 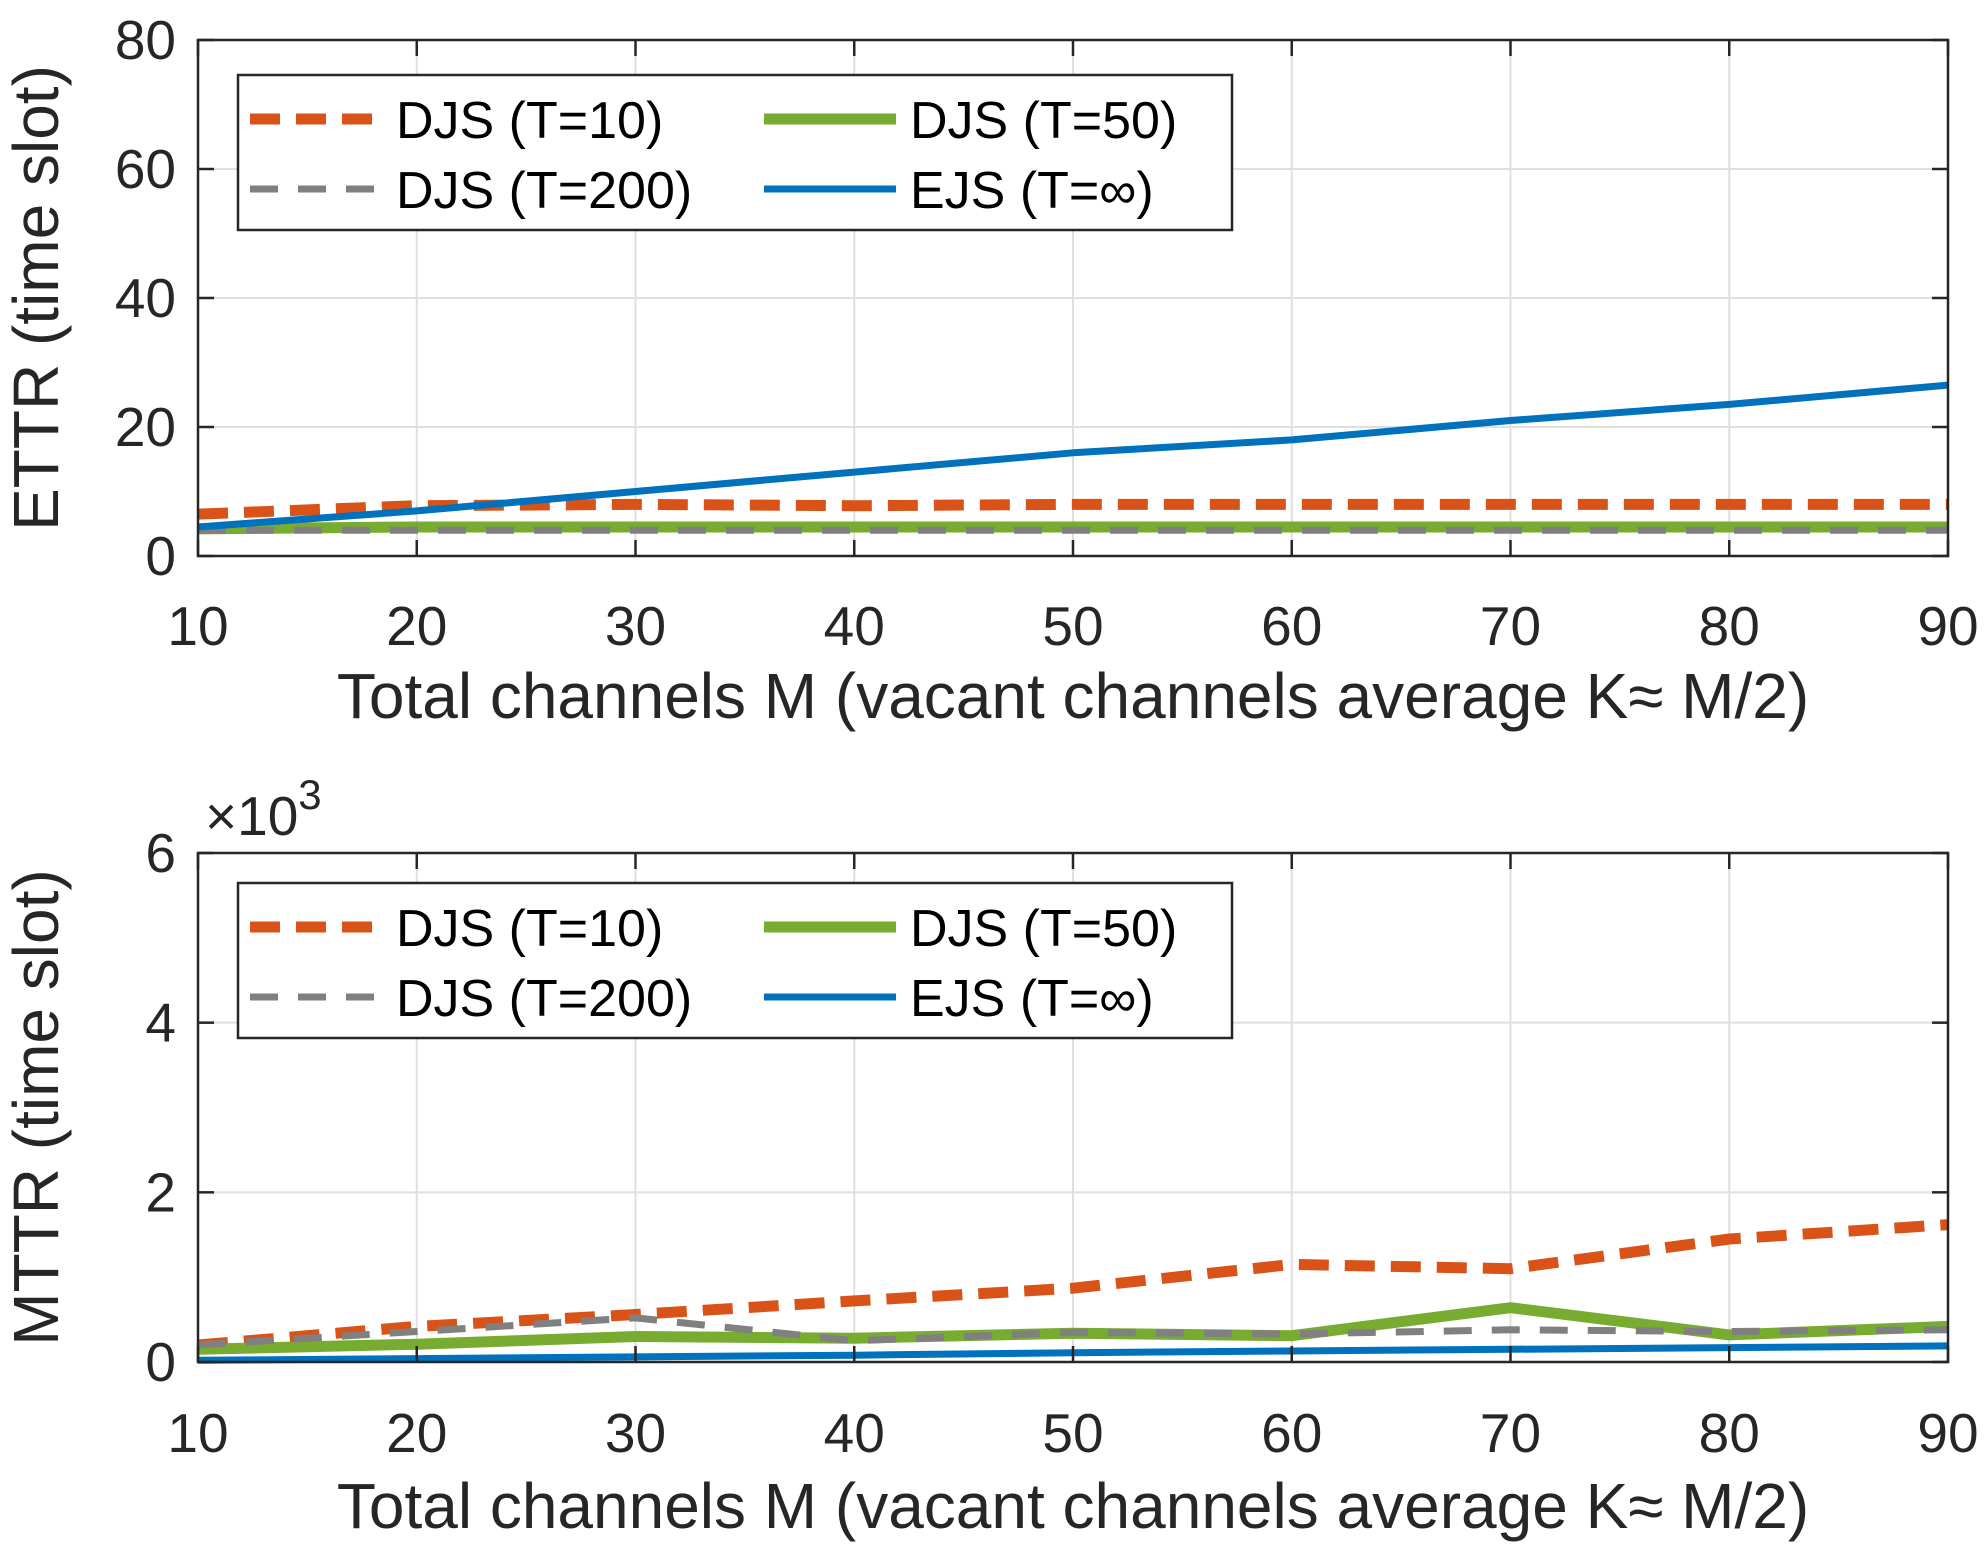 I want to click on y-tick-label: 40, so click(x=145, y=298).